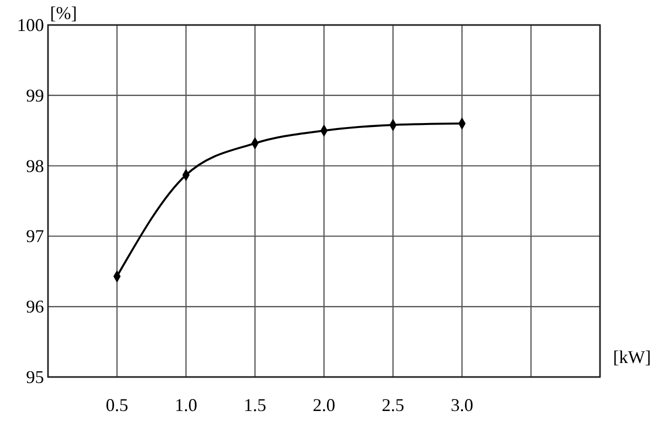 The height and width of the screenshot is (440, 657). Describe the element at coordinates (63, 13) in the screenshot. I see `y-axis-title: [%]` at that location.